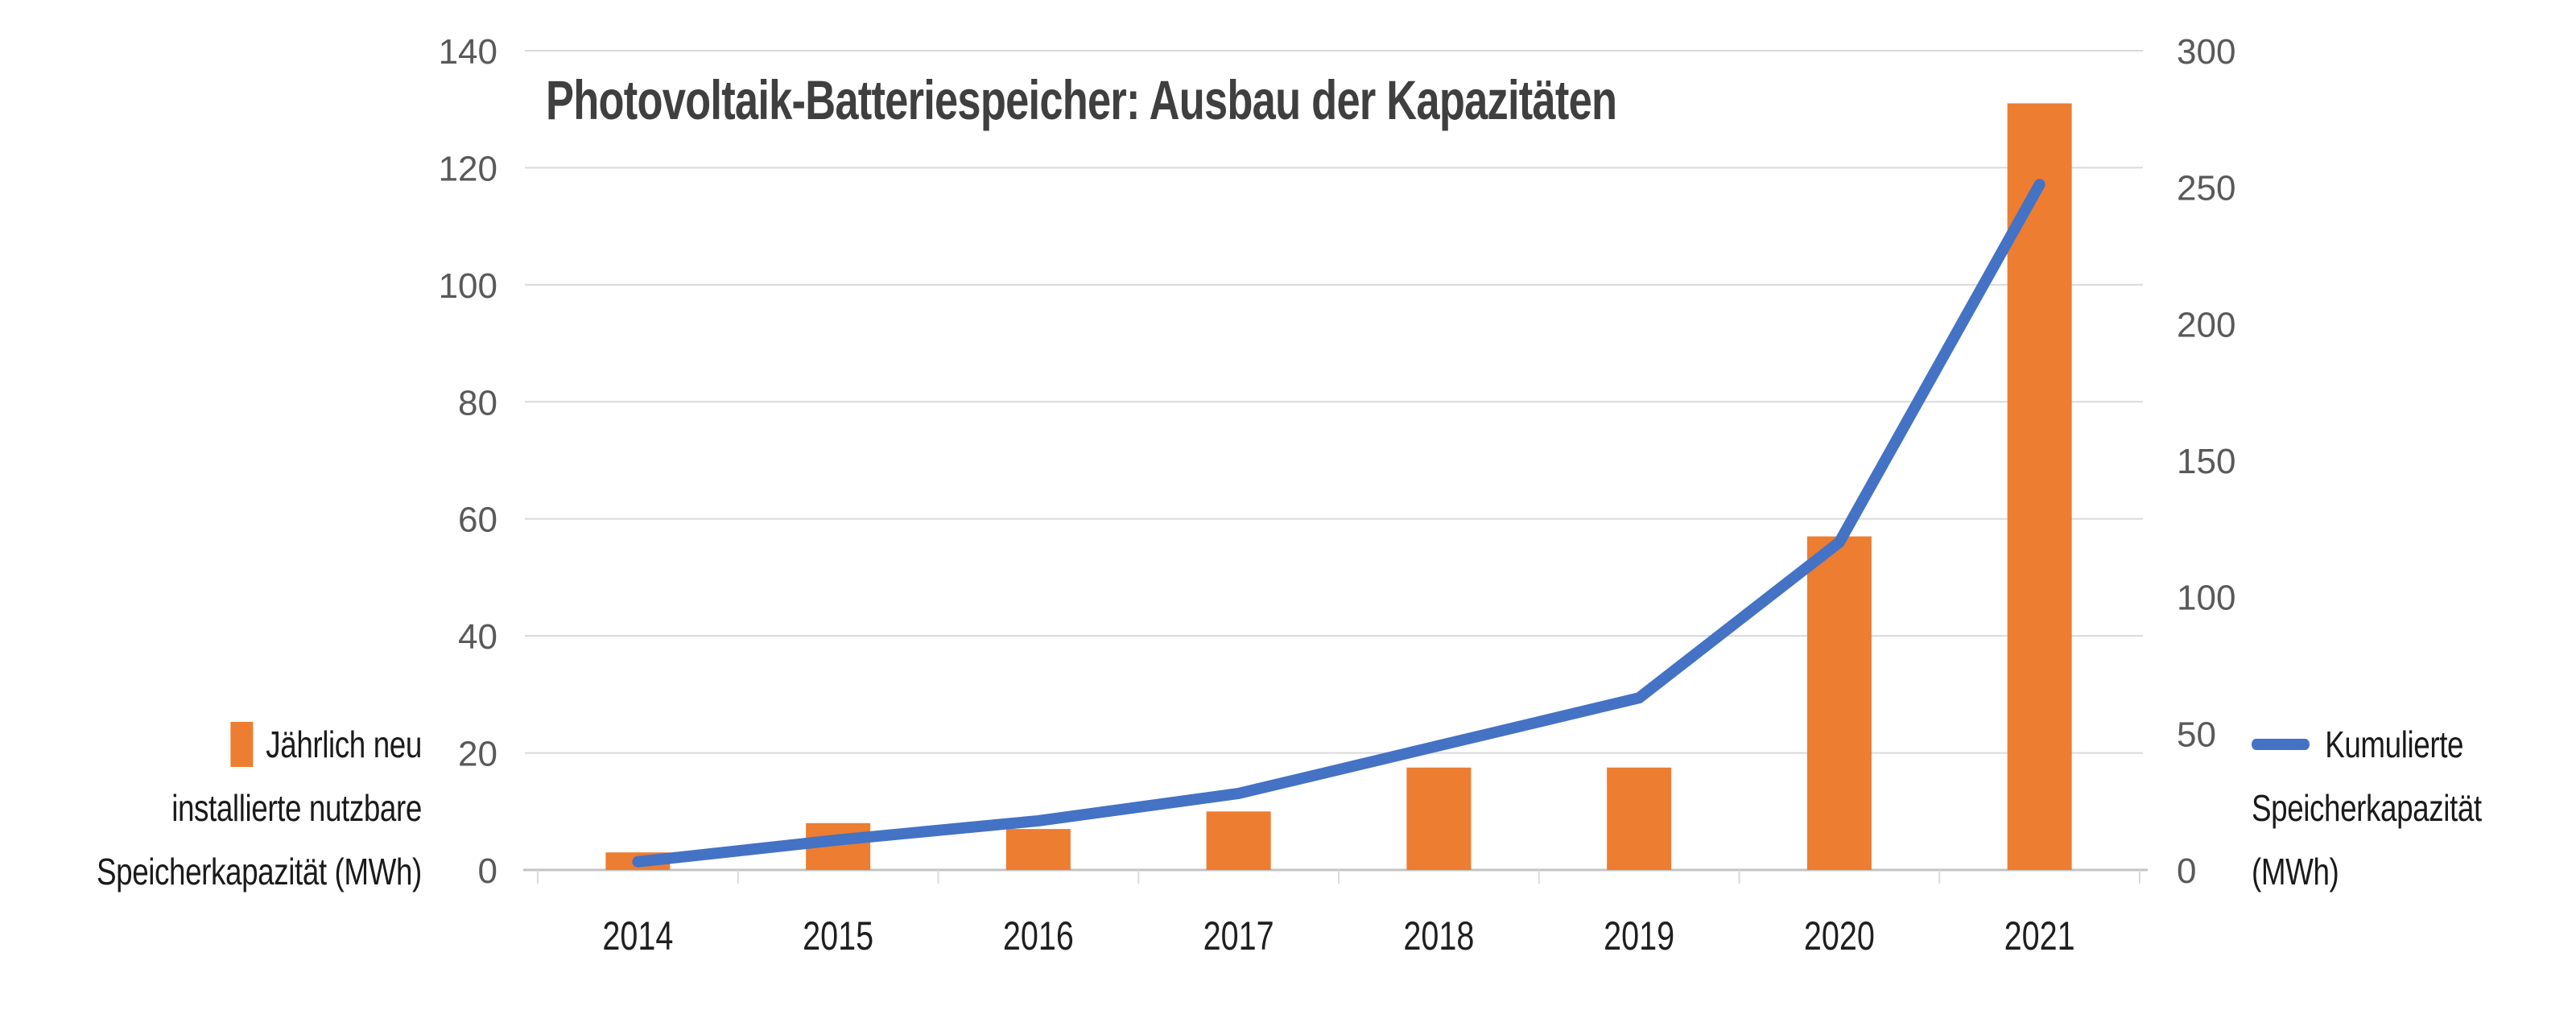 This screenshot has height=1014, width=2576. Describe the element at coordinates (1038, 935) in the screenshot. I see `x-axis-label-2016: 2016` at that location.